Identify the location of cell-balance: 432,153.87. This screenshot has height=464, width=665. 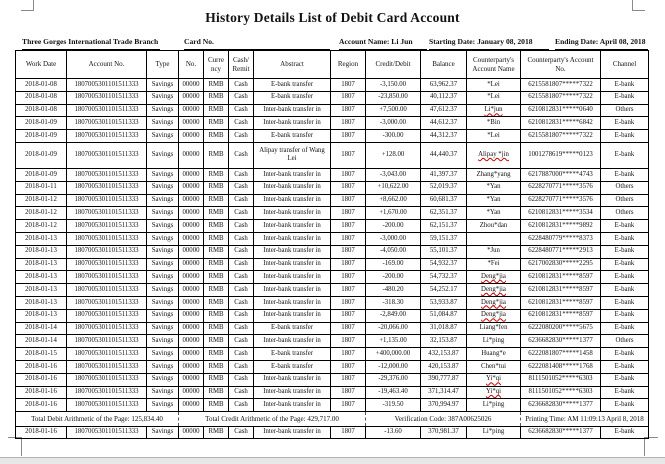
(443, 354).